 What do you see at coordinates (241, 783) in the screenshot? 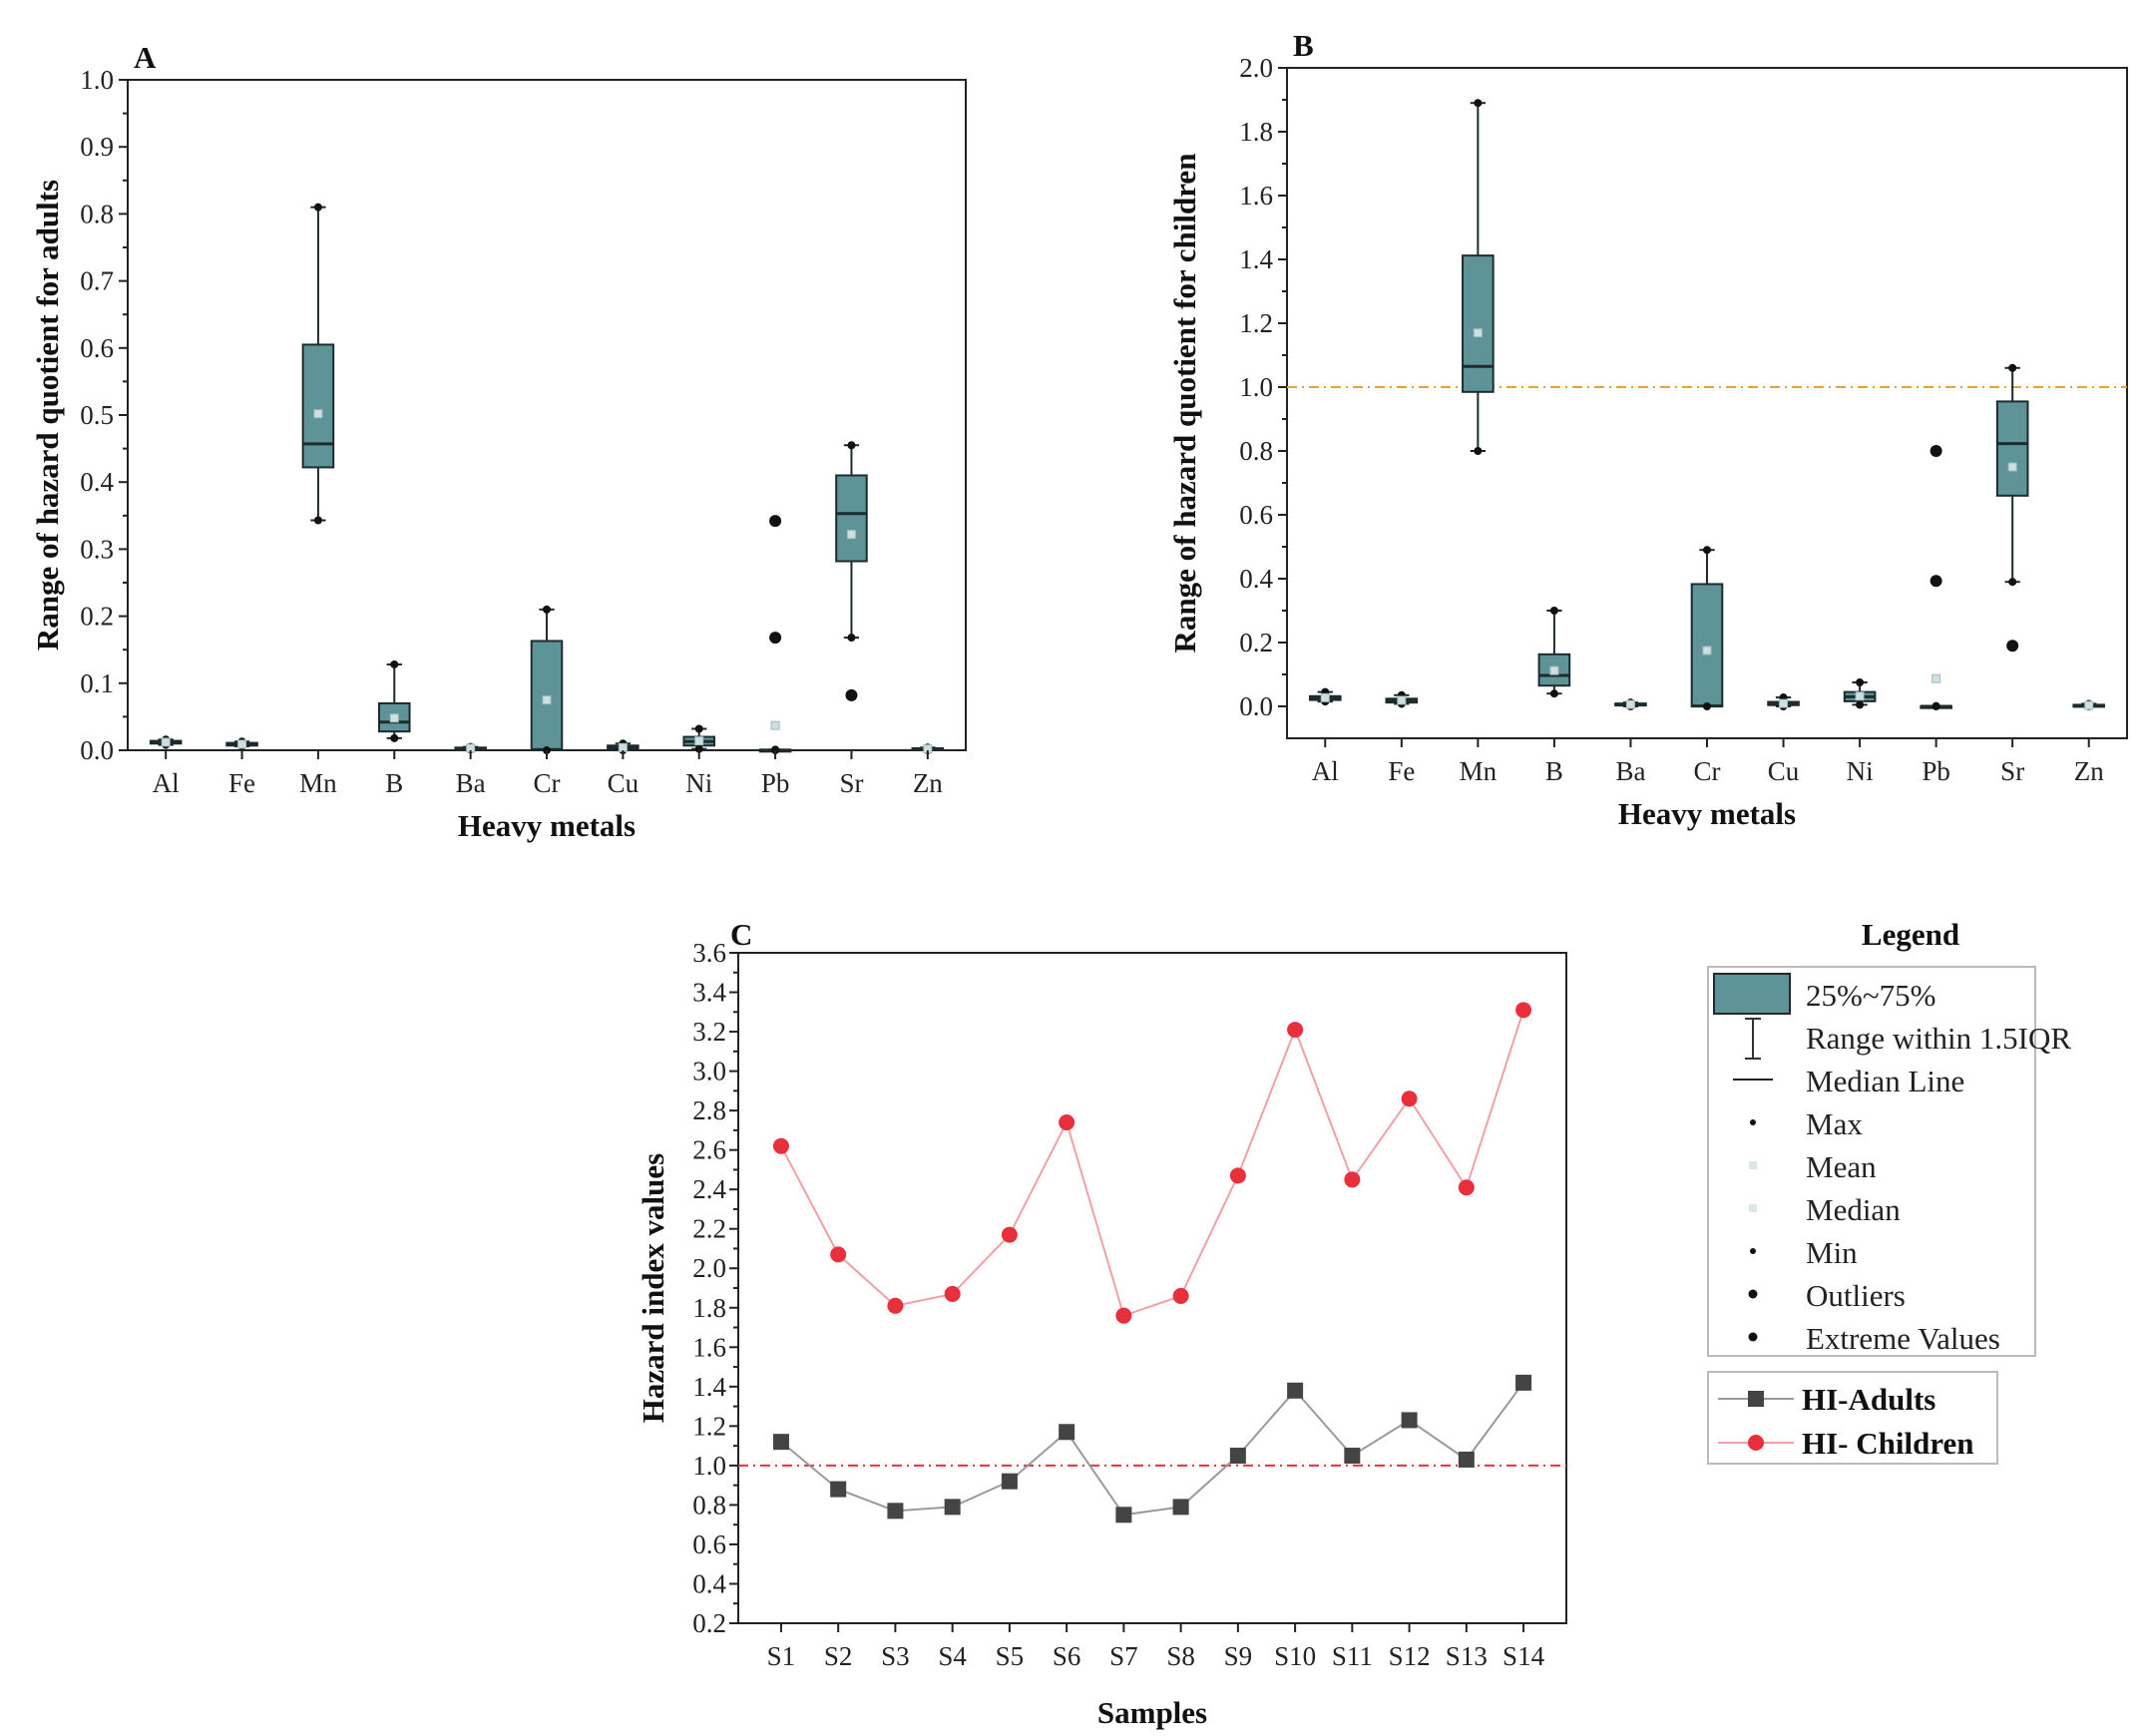
I see `x-tick-label: Fe` at bounding box center [241, 783].